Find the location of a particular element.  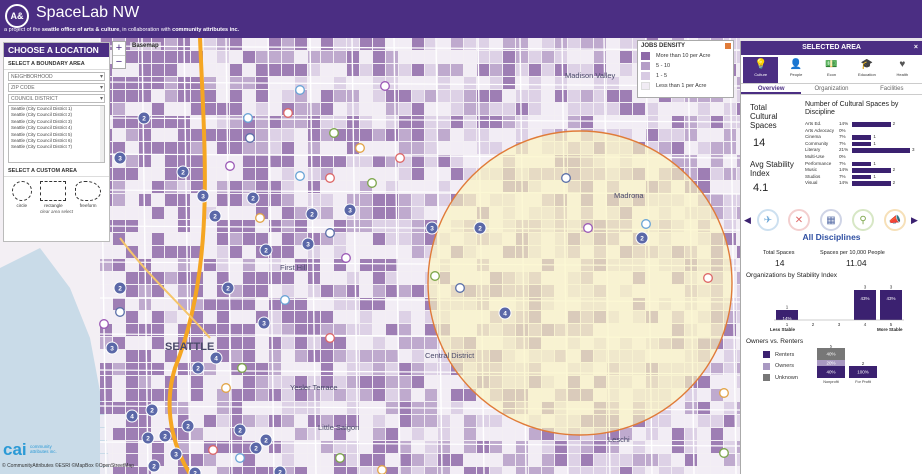

legend-collapse-icon is located at coordinates (728, 46).